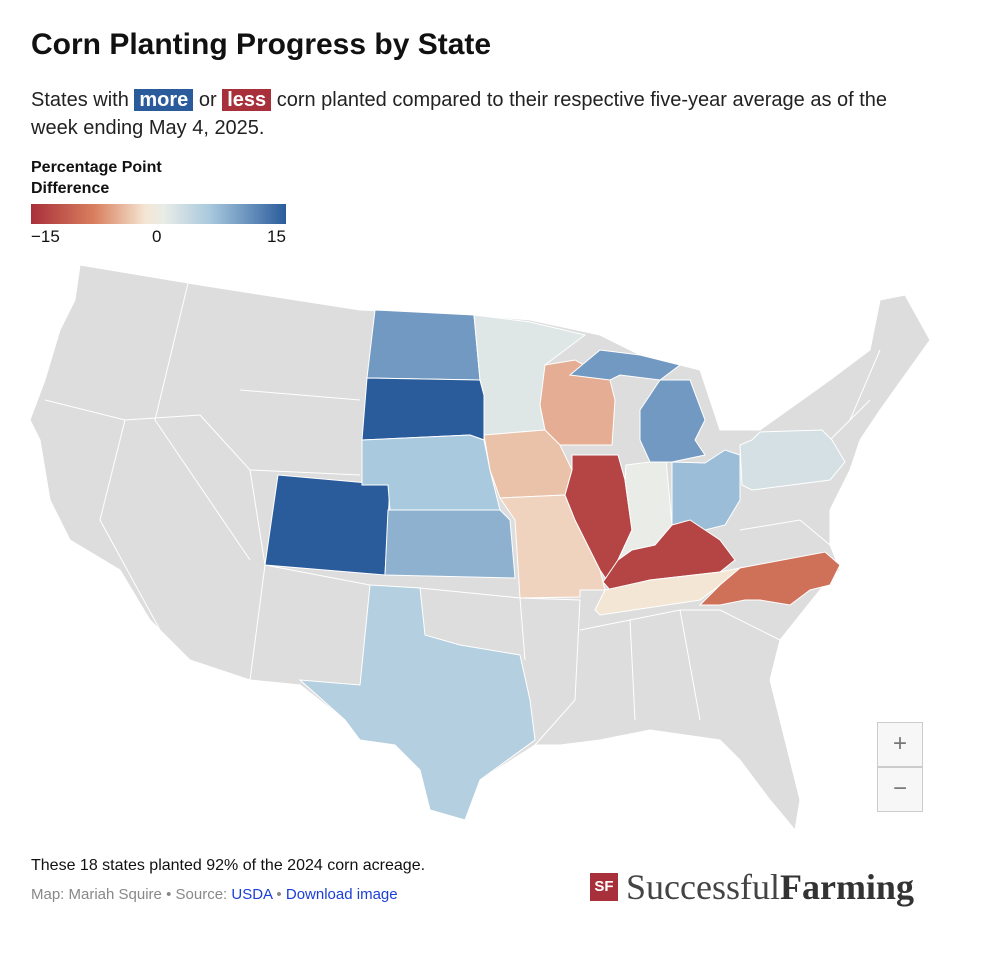 The height and width of the screenshot is (970, 996). What do you see at coordinates (96, 178) in the screenshot?
I see `legend-title: Percentage Point Difference` at bounding box center [96, 178].